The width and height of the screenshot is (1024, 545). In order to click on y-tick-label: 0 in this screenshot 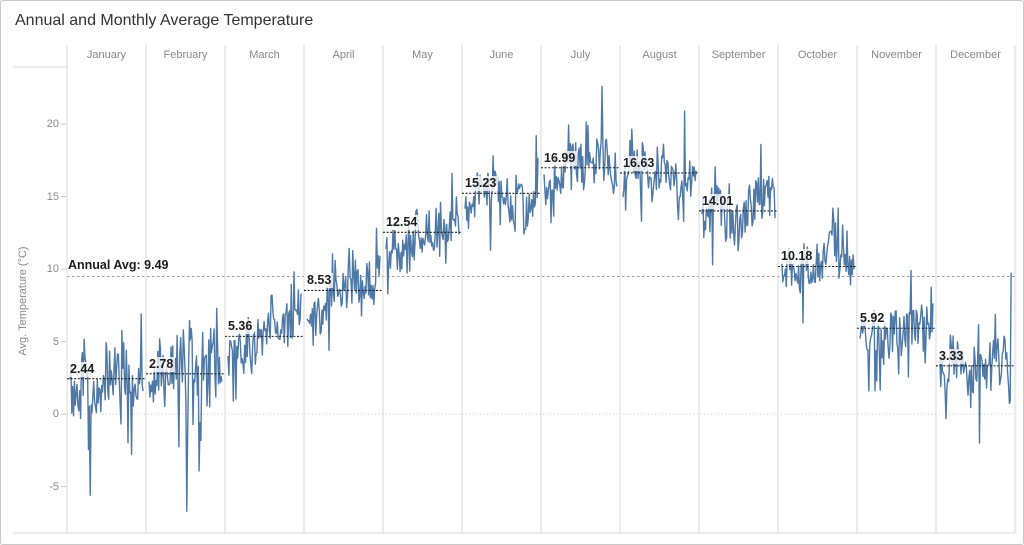, I will do `click(55, 414)`.